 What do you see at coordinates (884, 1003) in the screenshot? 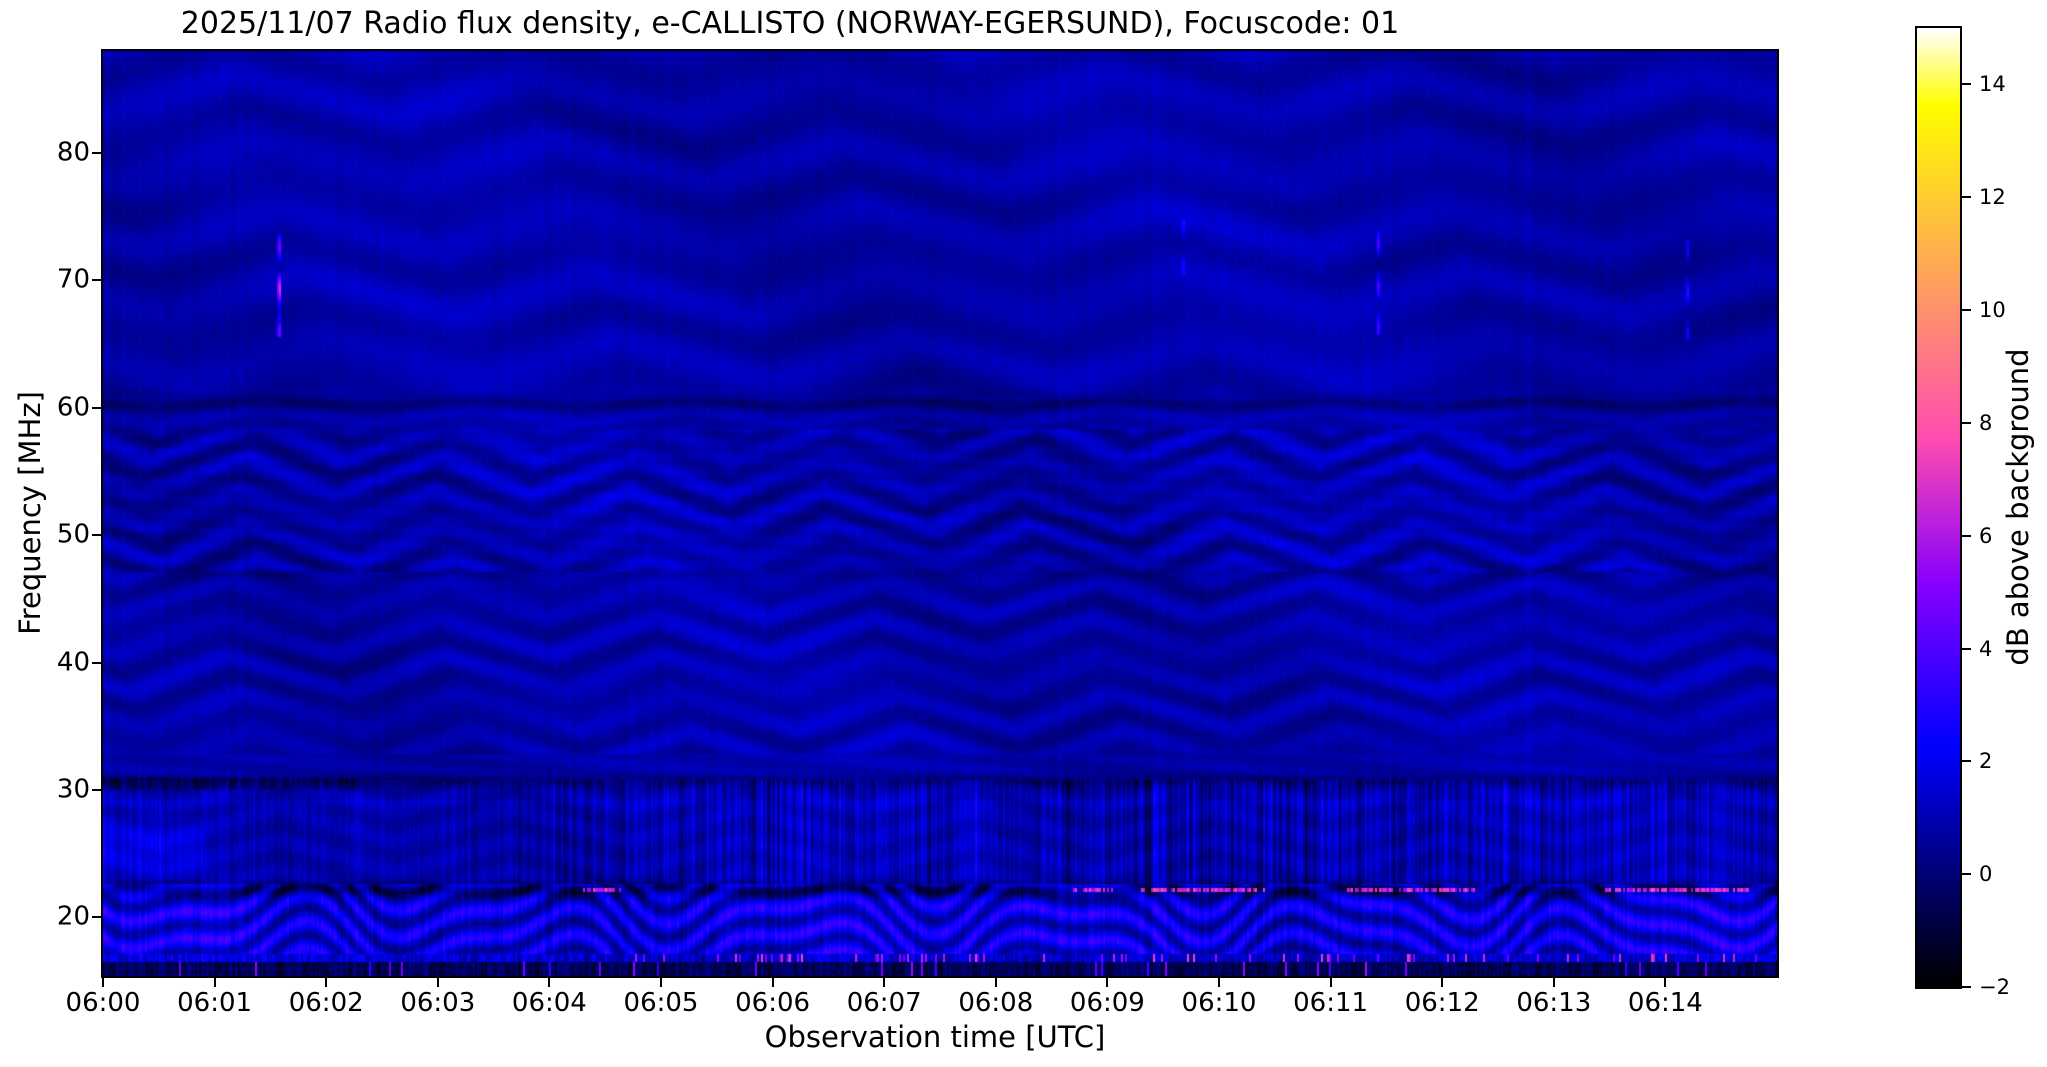
I see `x-tick-label: 06:07` at bounding box center [884, 1003].